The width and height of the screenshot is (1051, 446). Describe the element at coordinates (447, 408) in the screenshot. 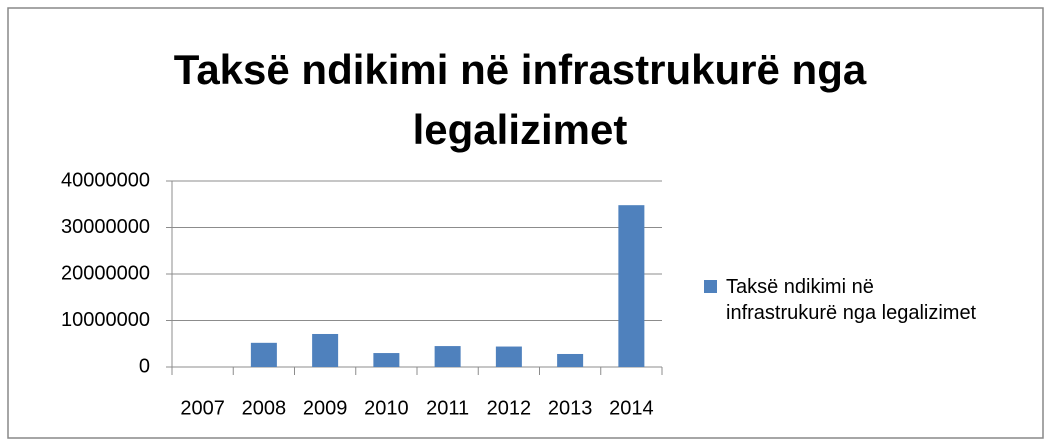

I see `x-tick-label: 2011` at that location.